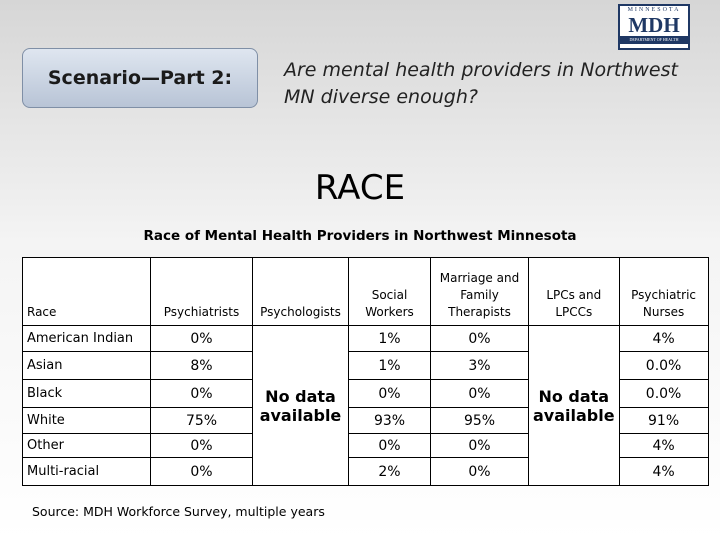  Describe the element at coordinates (201, 420) in the screenshot. I see `value-cell: 75%` at that location.